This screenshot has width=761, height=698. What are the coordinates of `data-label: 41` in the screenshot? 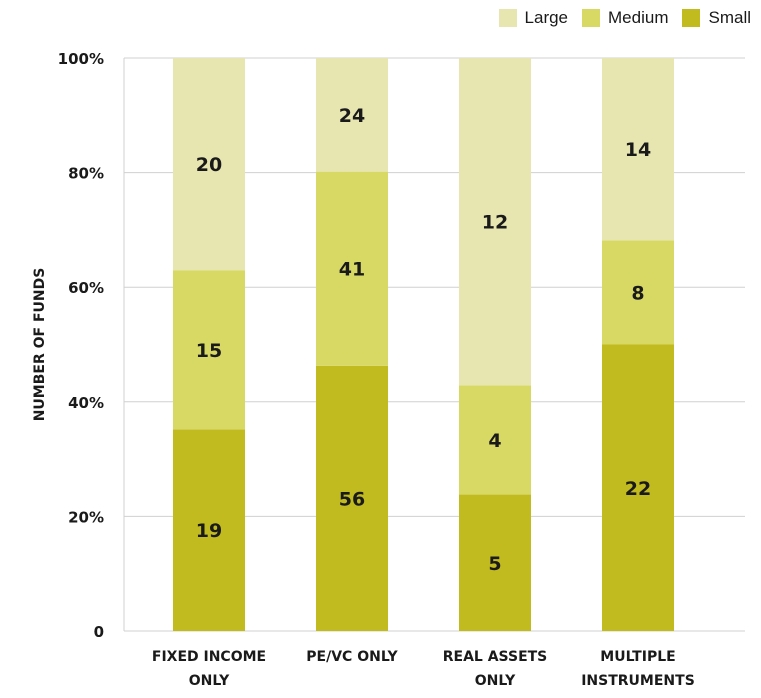 It's located at (352, 270).